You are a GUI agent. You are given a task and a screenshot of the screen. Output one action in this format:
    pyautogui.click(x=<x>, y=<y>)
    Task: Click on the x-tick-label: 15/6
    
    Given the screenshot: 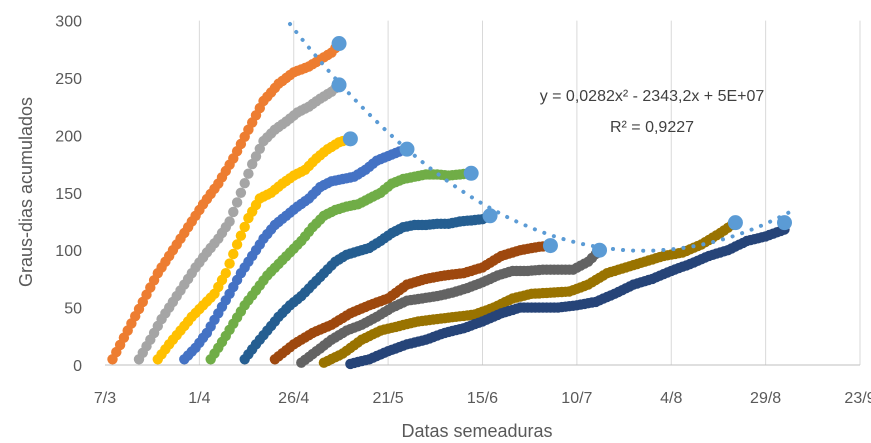 What is the action you would take?
    pyautogui.click(x=482, y=398)
    